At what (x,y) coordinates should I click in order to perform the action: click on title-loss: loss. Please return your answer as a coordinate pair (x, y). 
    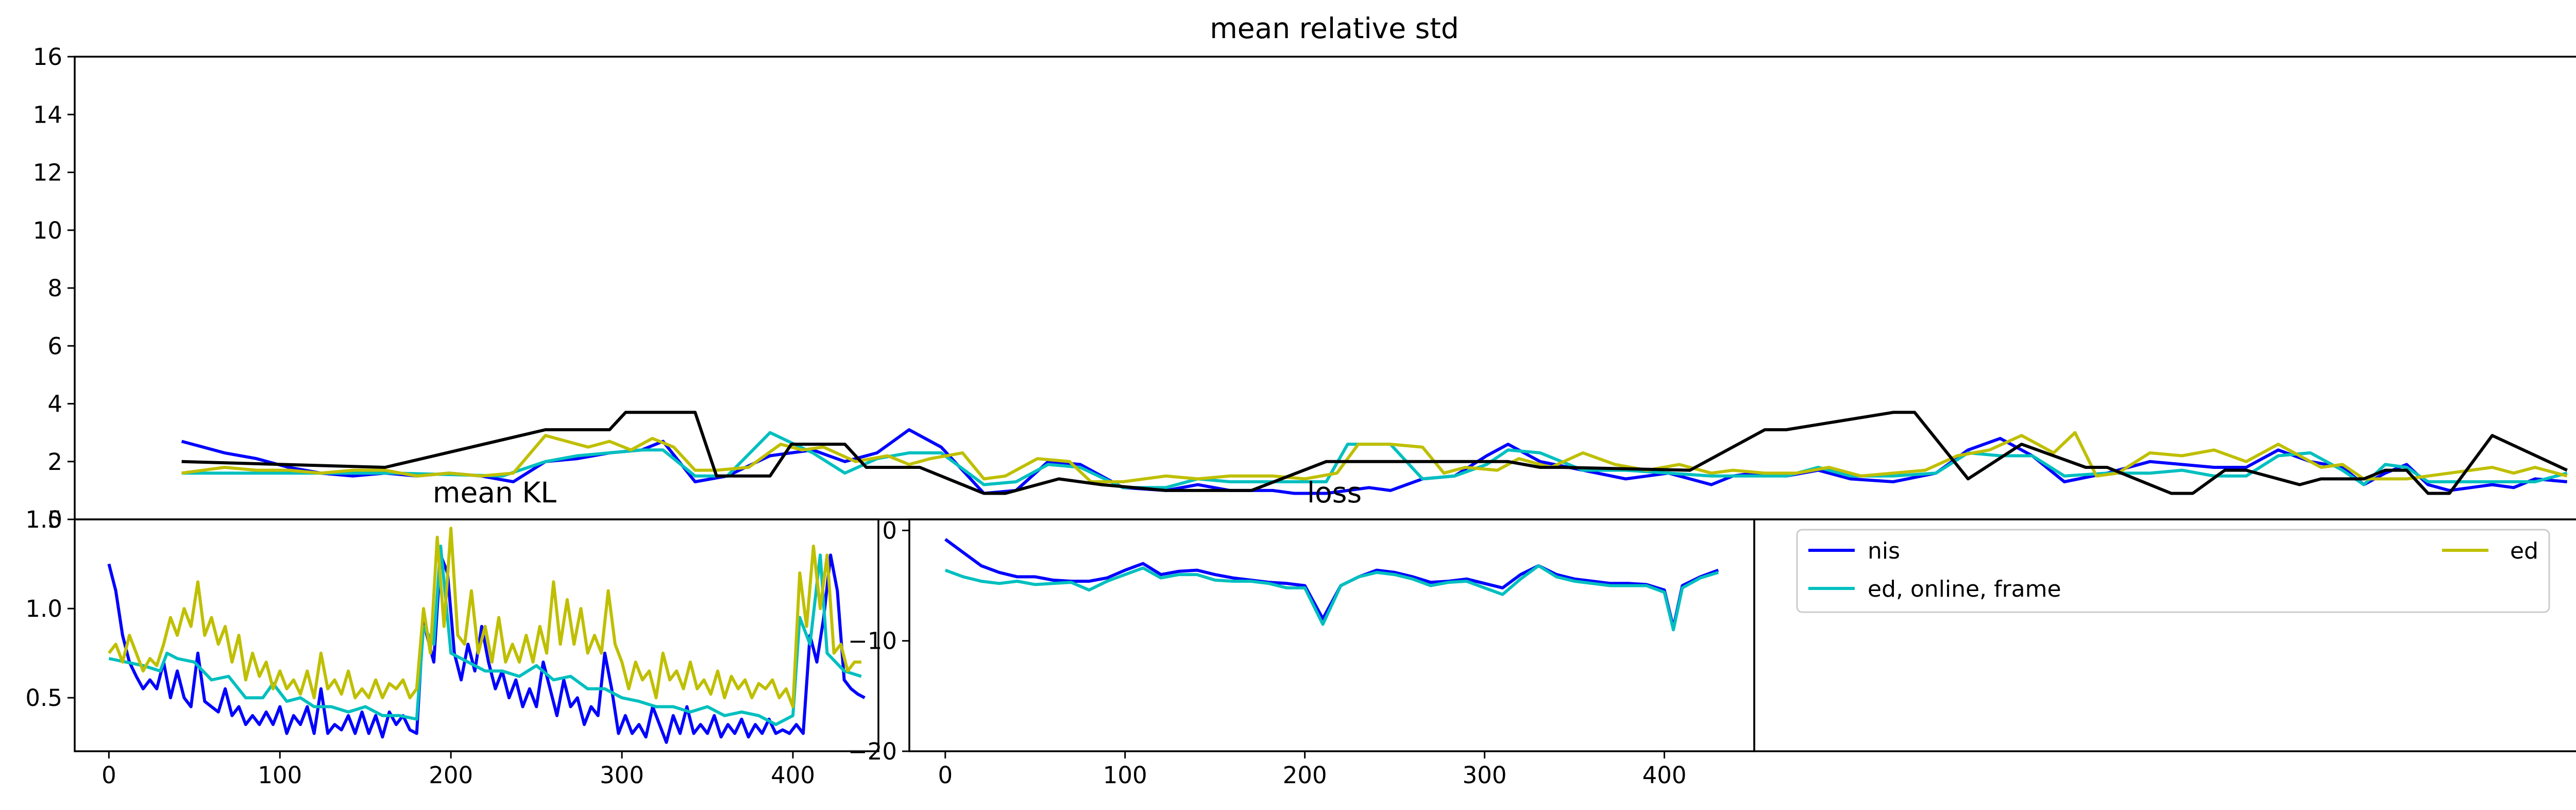
    Looking at the image, I should click on (1334, 492).